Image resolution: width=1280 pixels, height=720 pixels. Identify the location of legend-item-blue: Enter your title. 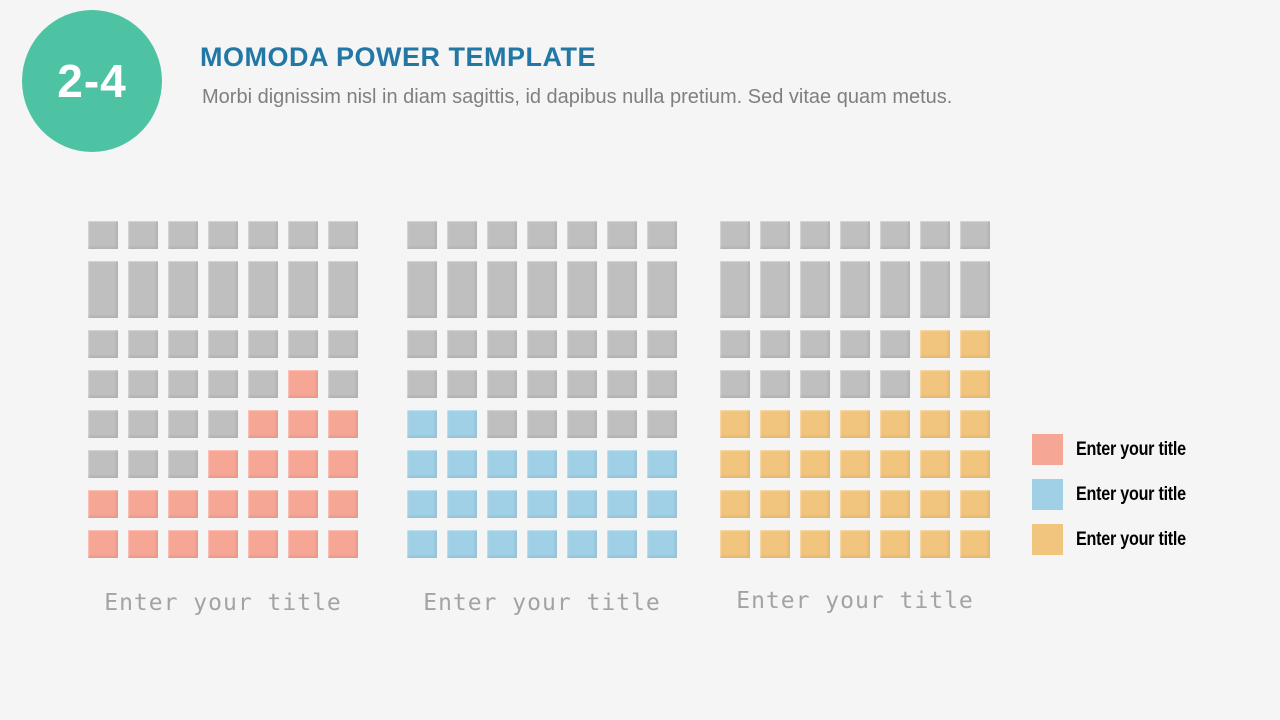
(1118, 494).